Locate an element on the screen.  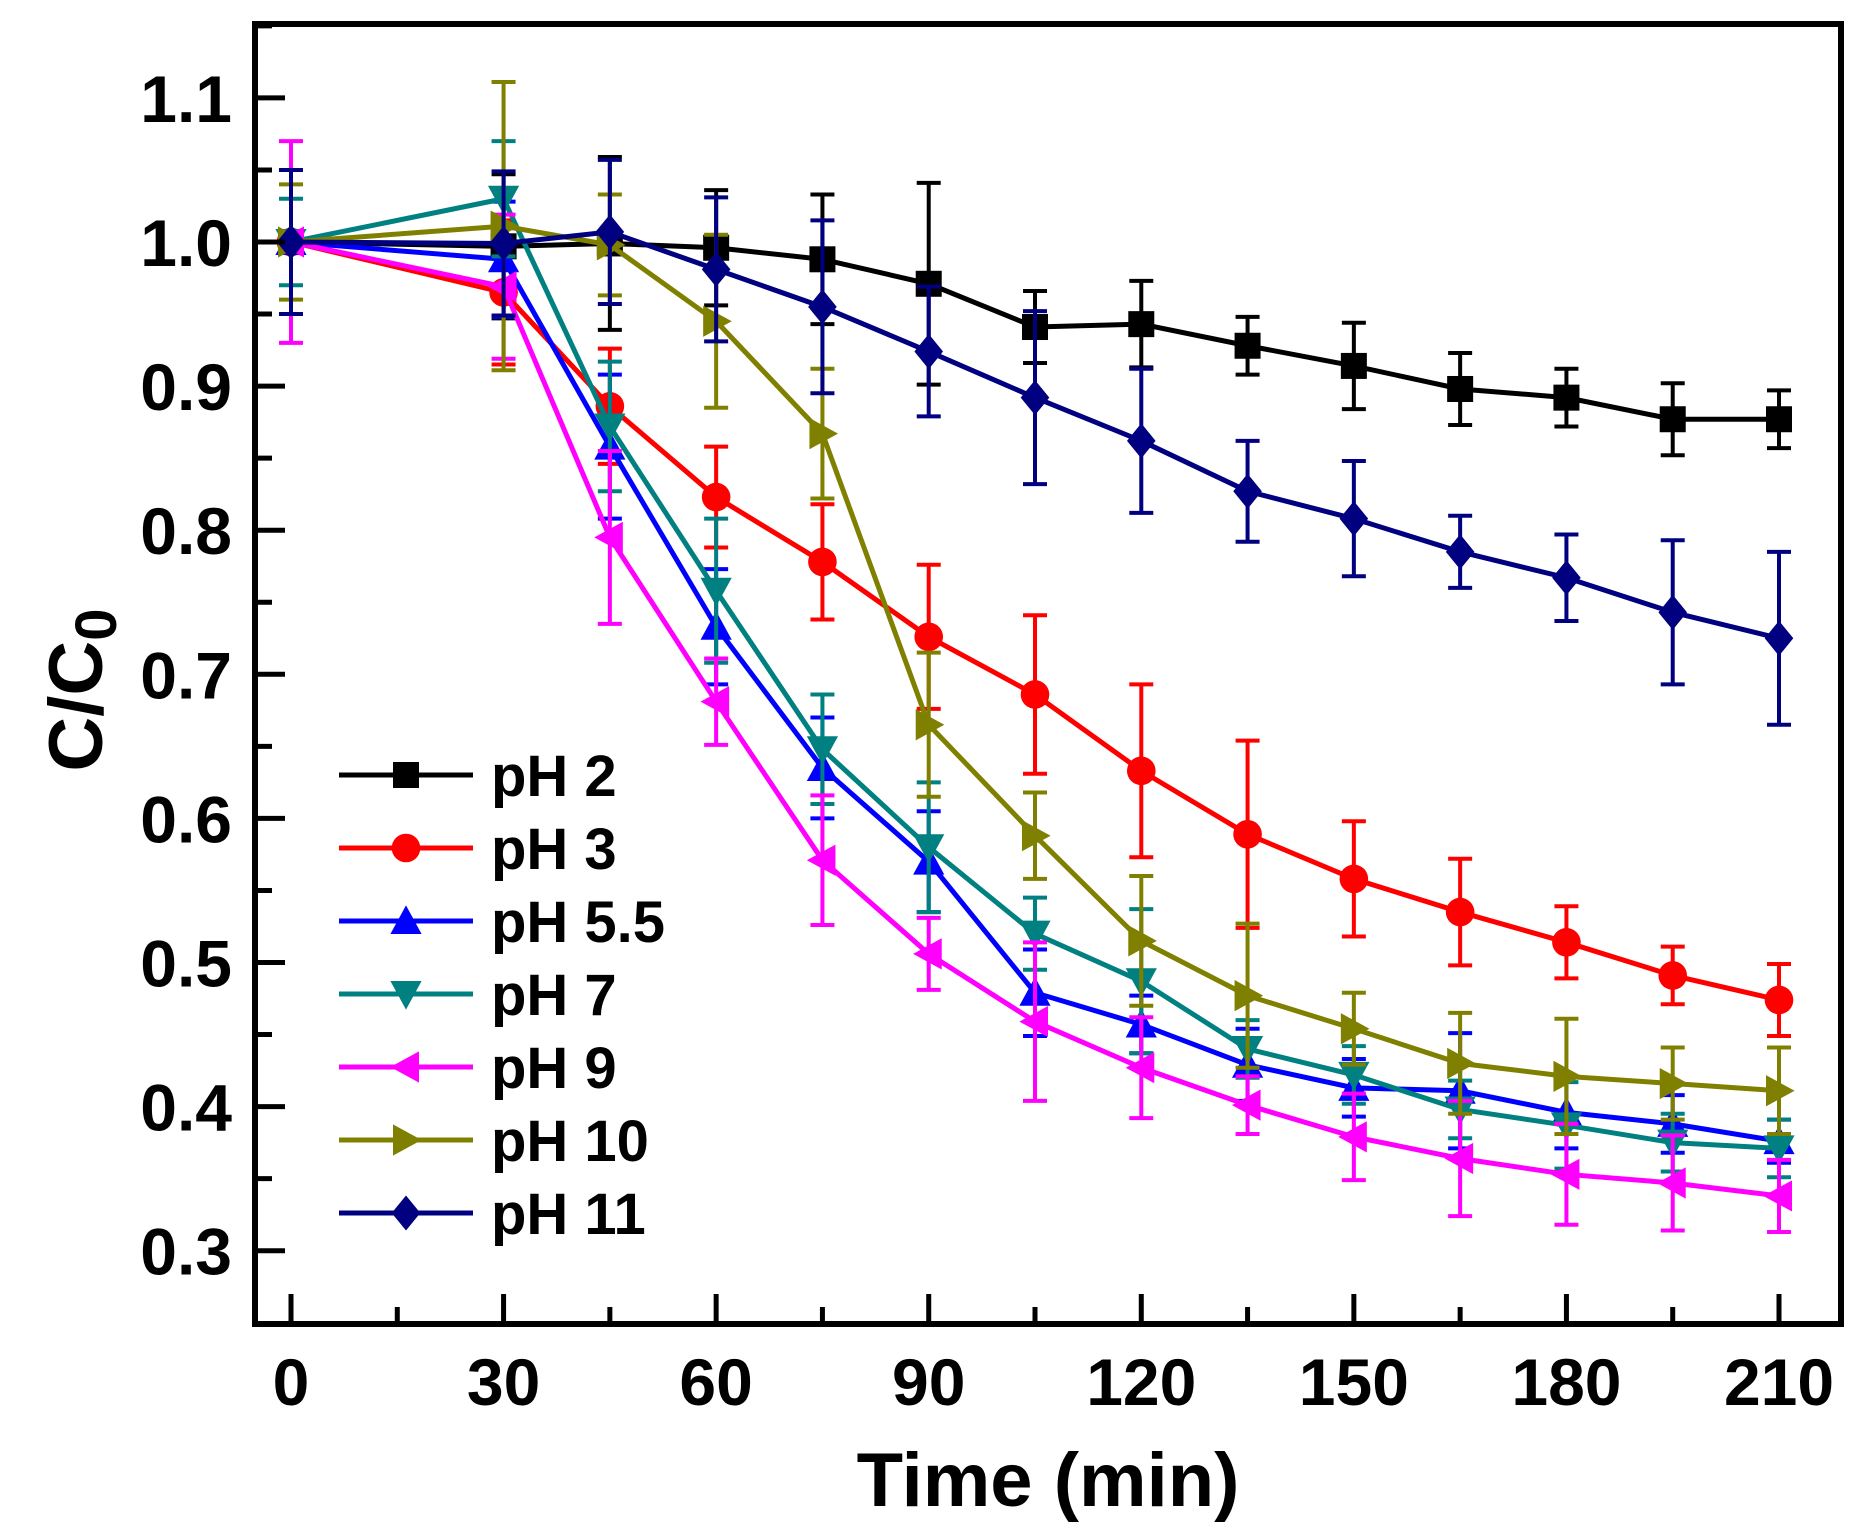
x-axis-label: Time (min) is located at coordinates (1048, 1480).